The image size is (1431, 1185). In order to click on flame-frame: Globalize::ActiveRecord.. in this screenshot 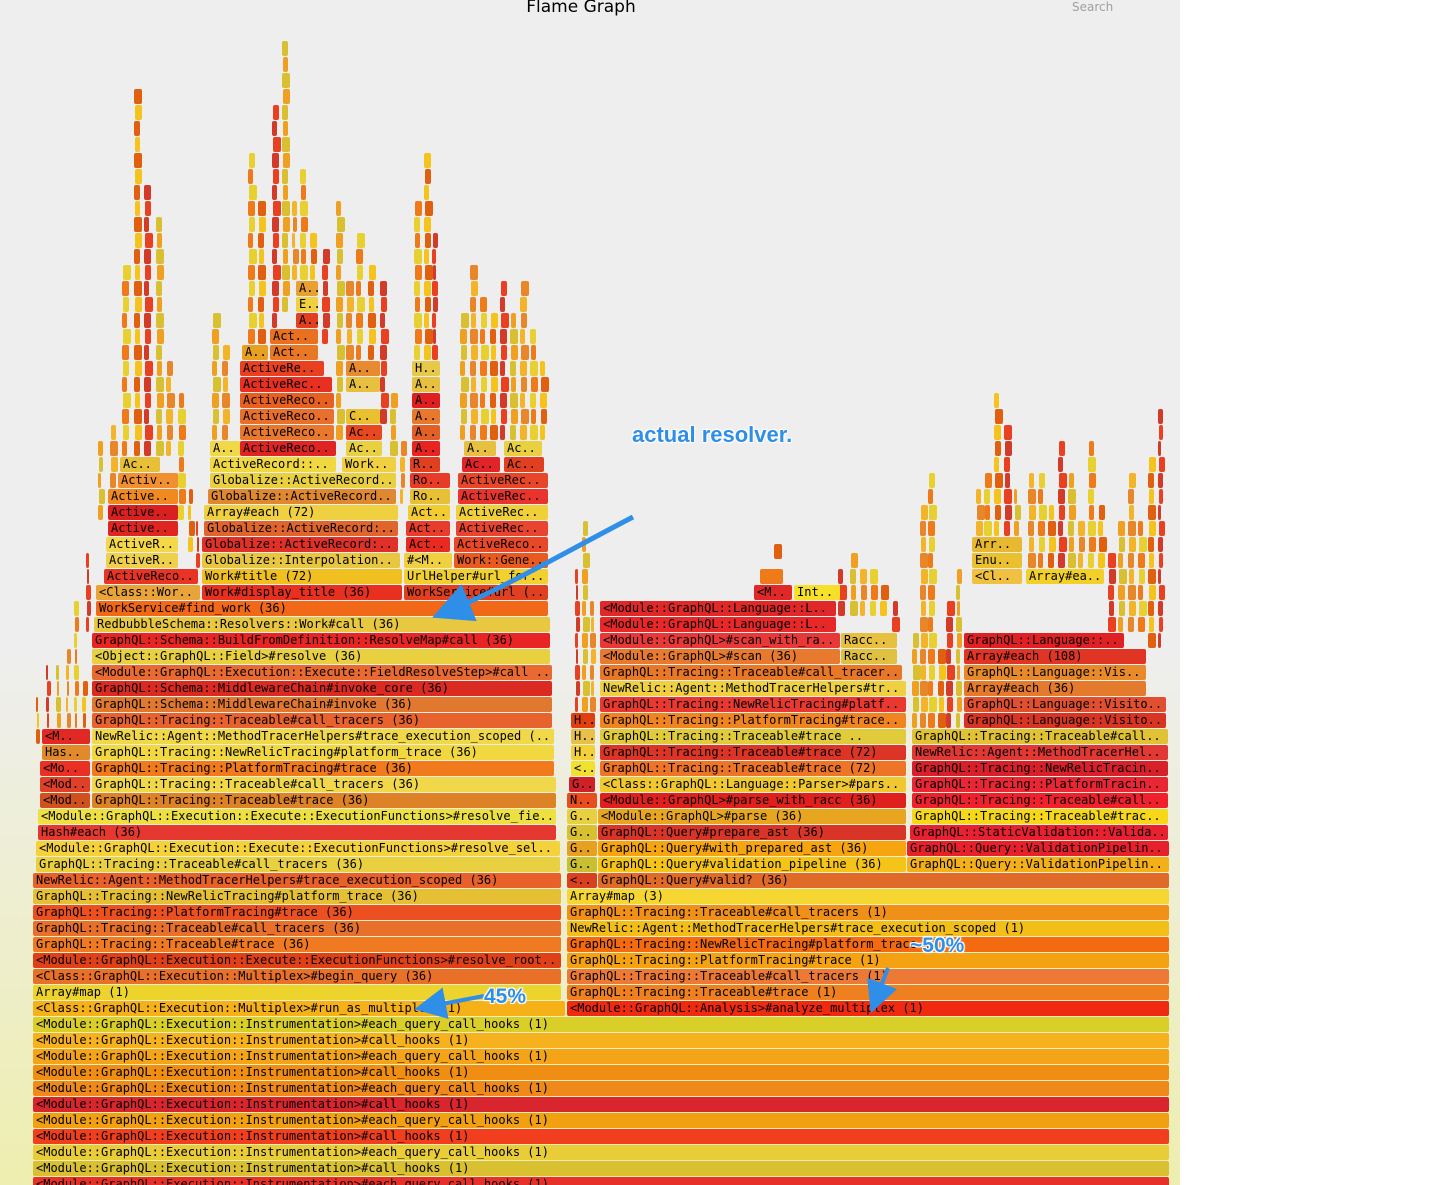, I will do `click(302, 496)`.